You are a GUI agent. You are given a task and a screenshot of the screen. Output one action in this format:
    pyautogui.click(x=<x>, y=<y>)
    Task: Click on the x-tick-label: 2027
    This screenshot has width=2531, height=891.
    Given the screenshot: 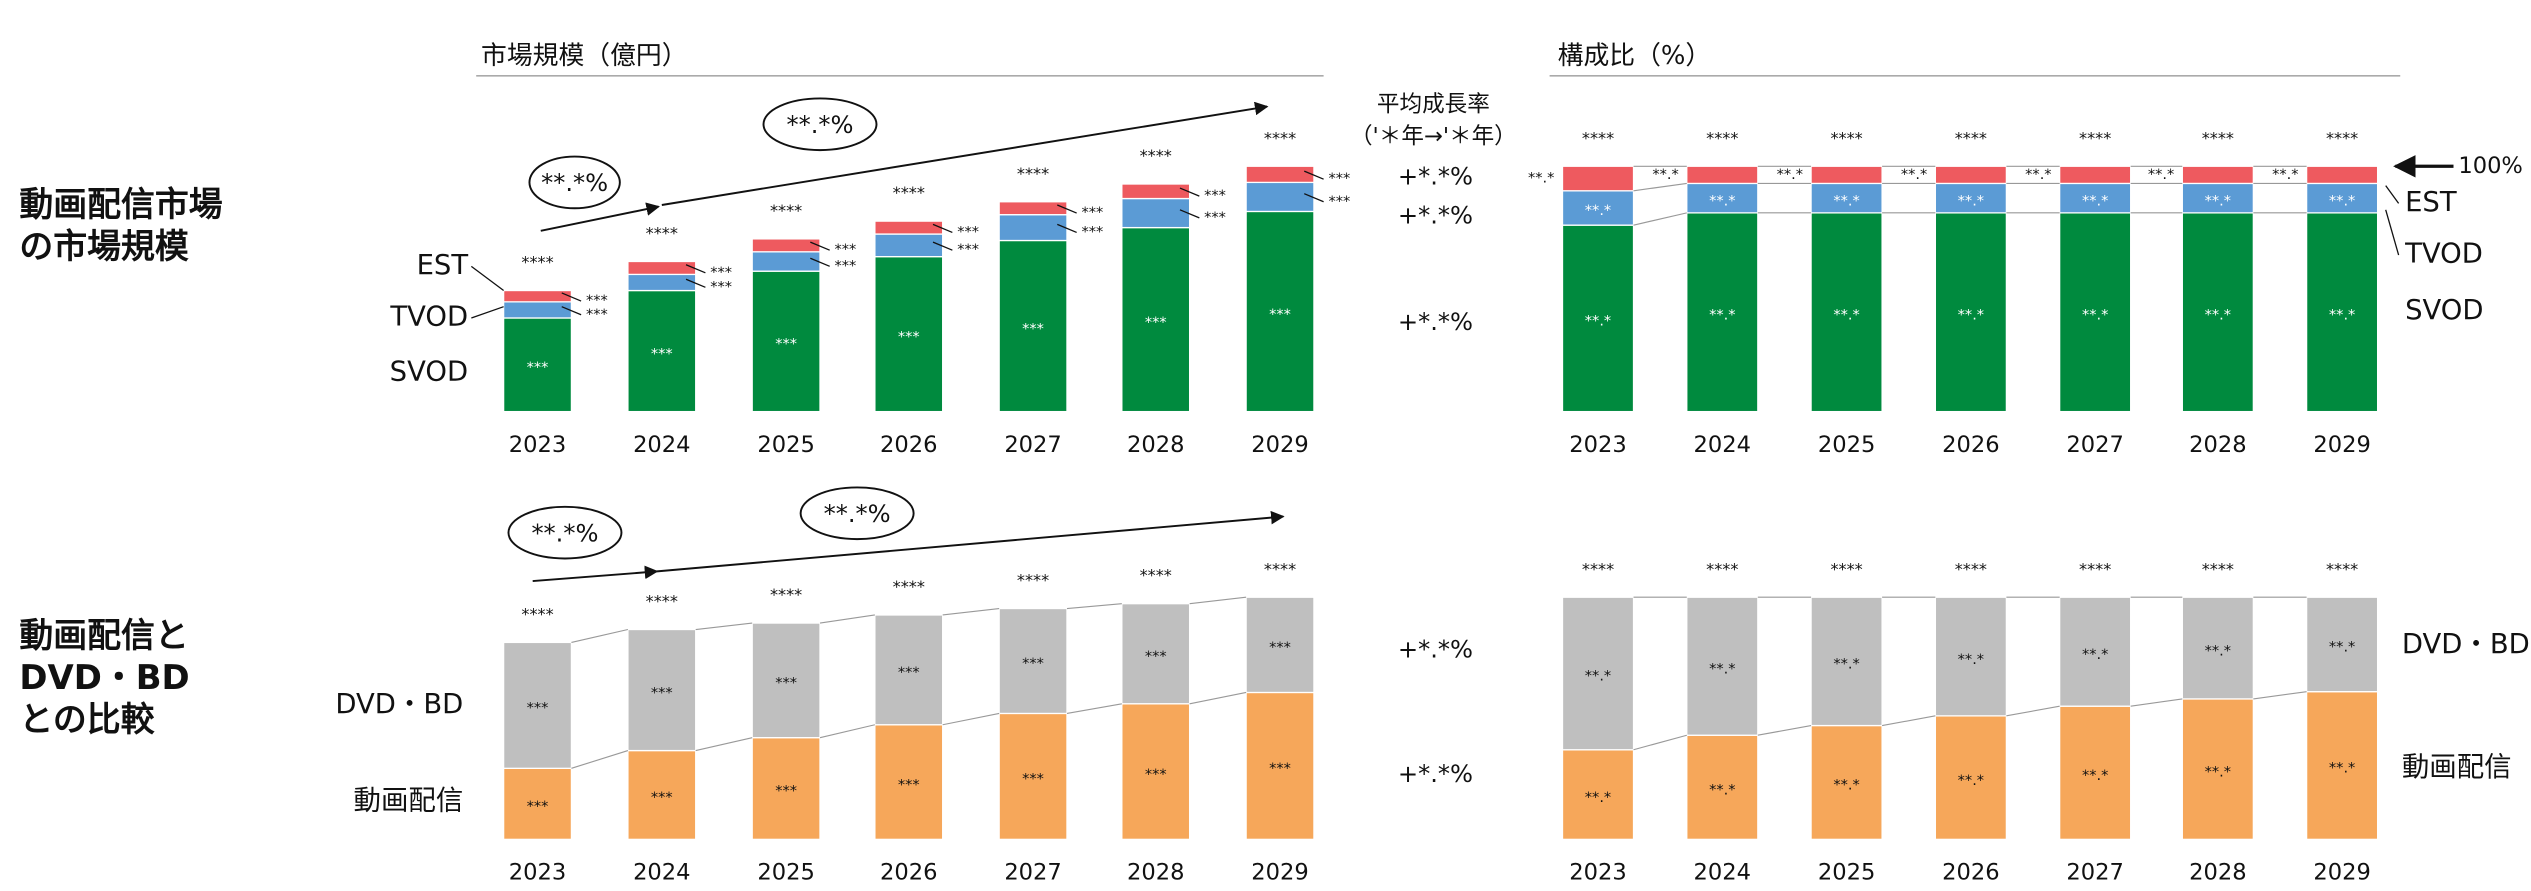 What is the action you would take?
    pyautogui.click(x=2094, y=445)
    